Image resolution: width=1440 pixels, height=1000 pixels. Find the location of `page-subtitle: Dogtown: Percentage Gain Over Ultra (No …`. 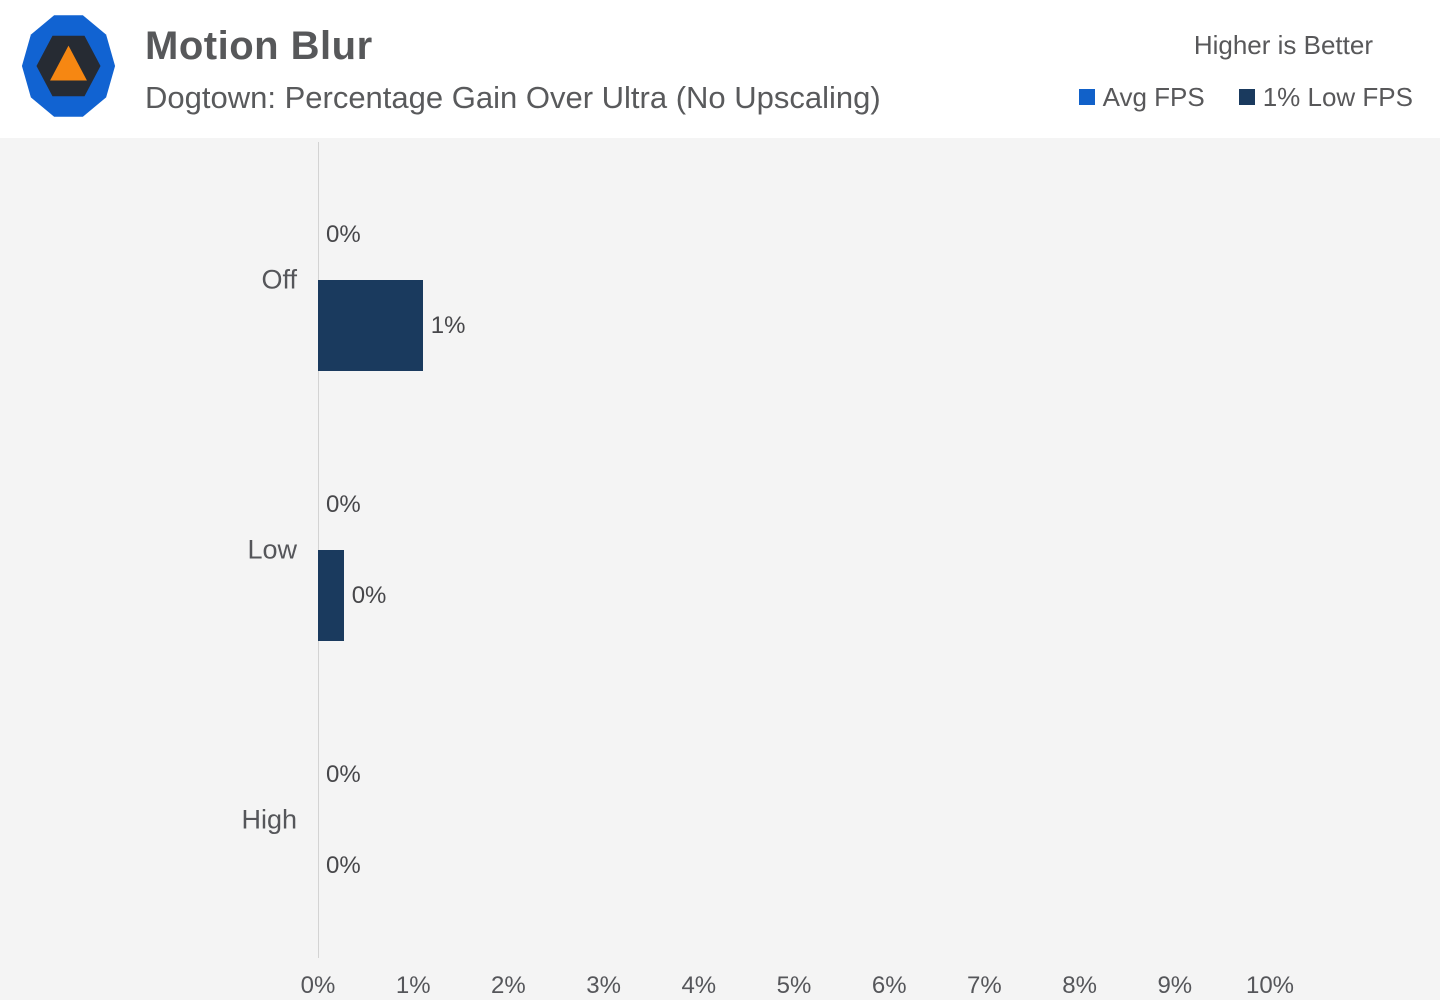

page-subtitle: Dogtown: Percentage Gain Over Ultra (No … is located at coordinates (513, 97).